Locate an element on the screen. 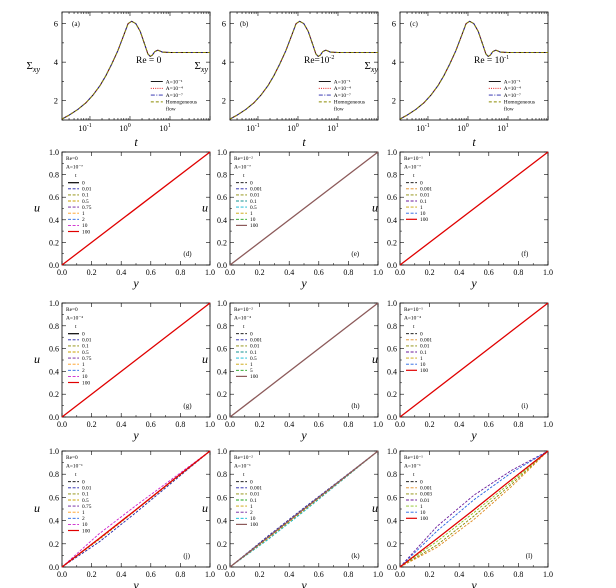 This screenshot has width=616, height=588. legend-entry: 1 is located at coordinates (83, 214).